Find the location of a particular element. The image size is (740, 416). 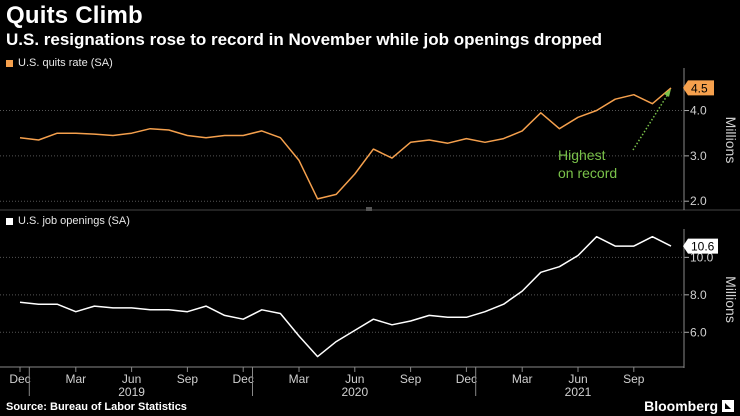

y-tick-label-1-2: 10.0 is located at coordinates (702, 257).